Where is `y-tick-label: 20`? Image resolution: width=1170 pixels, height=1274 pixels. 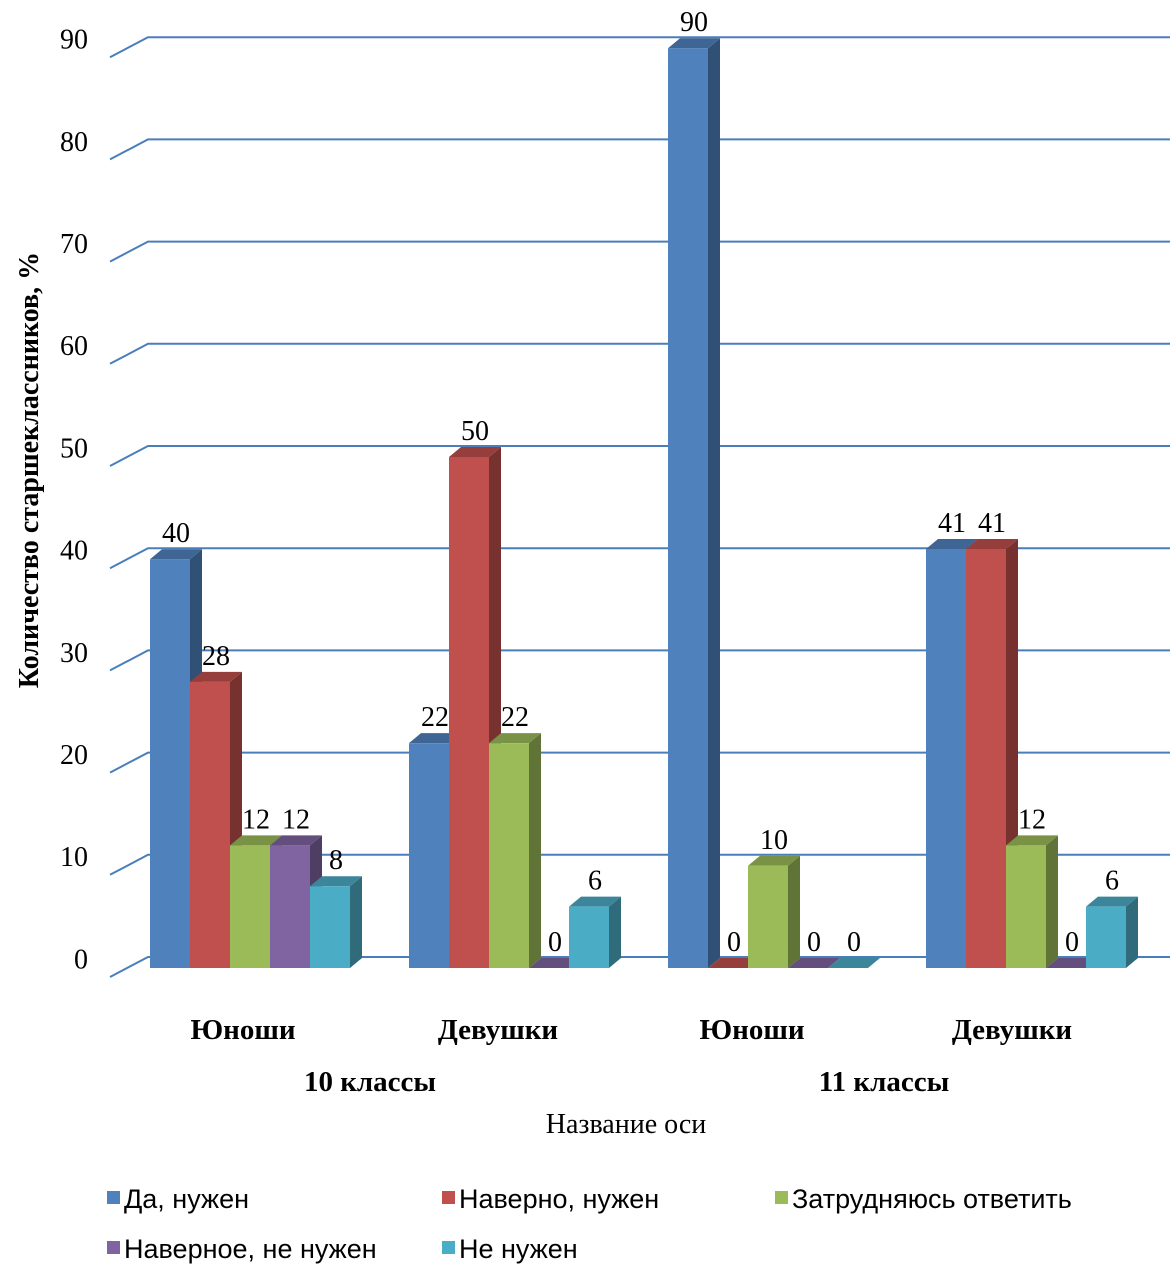 y-tick-label: 20 is located at coordinates (74, 755).